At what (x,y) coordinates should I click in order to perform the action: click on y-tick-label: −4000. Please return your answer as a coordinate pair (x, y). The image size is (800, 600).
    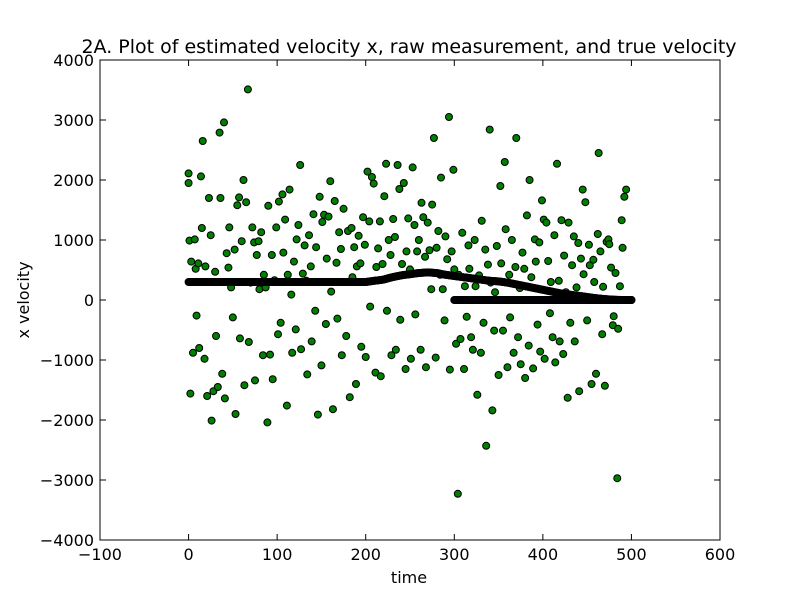
    Looking at the image, I should click on (67, 540).